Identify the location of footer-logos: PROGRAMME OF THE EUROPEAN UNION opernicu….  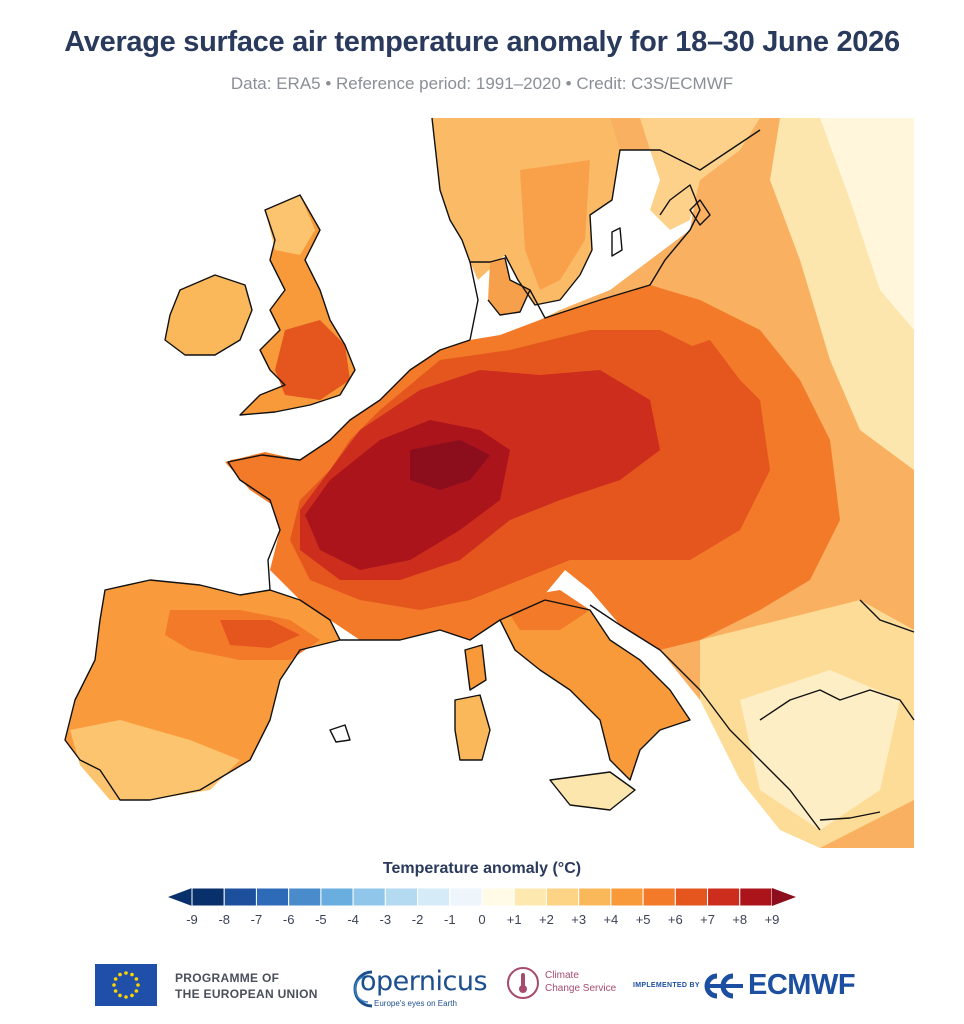
(482, 991).